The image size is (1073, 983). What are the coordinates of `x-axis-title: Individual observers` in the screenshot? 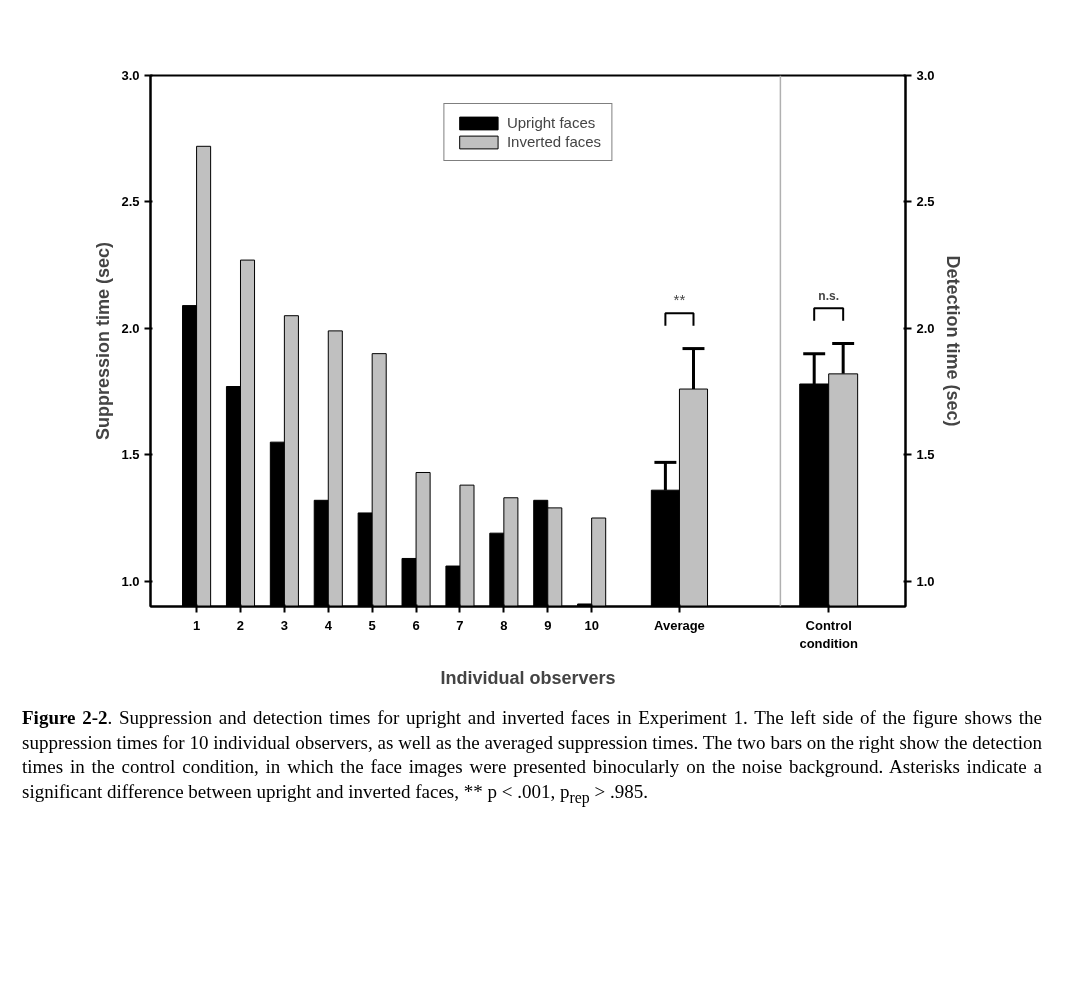 It's located at (528, 677).